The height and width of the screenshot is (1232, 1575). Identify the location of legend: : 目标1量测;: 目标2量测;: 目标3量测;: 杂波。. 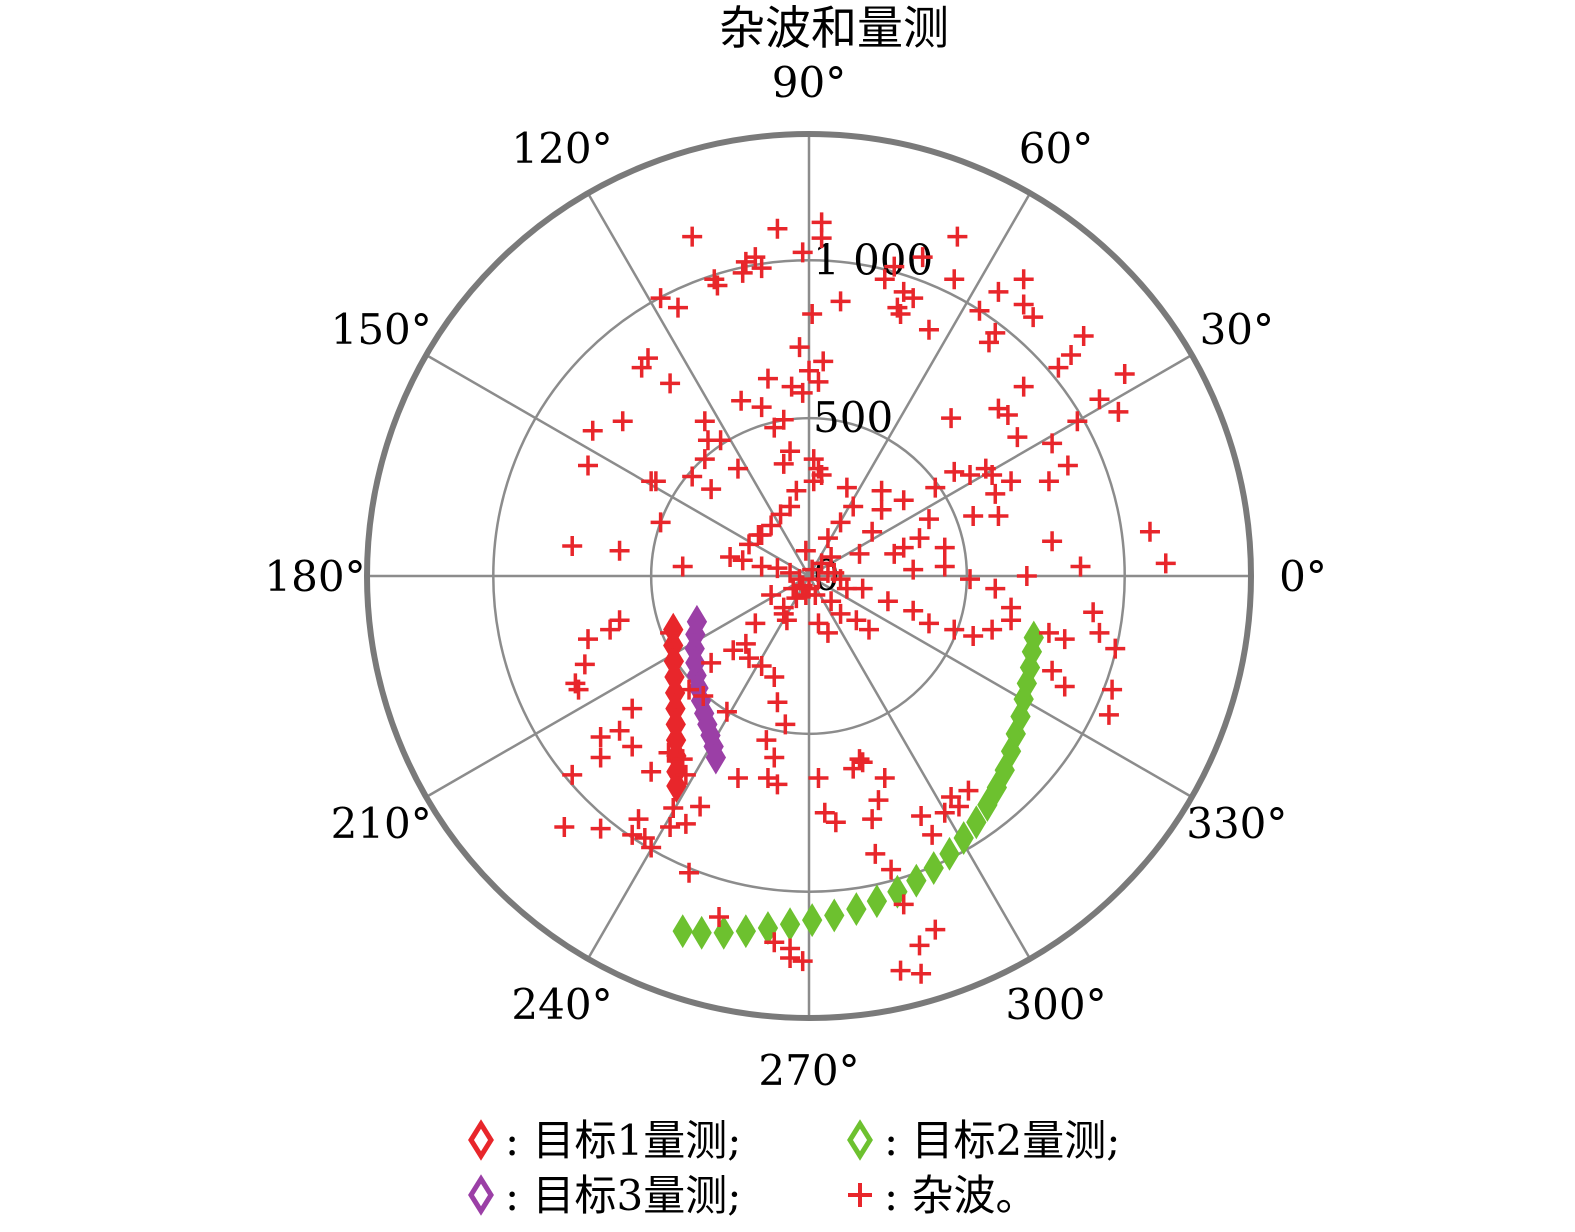
(794, 1168).